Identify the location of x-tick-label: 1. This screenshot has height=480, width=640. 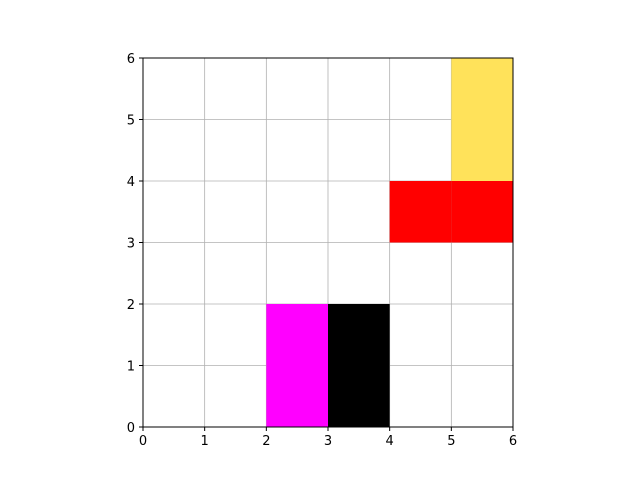
(205, 441).